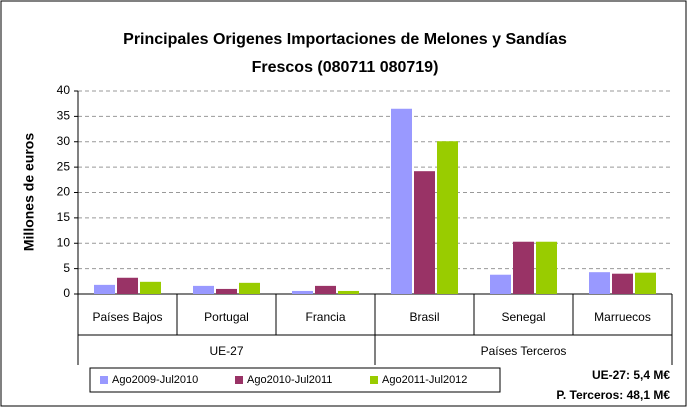 This screenshot has width=687, height=407. Describe the element at coordinates (226, 317) in the screenshot. I see `x-tick-label: Portugal` at that location.